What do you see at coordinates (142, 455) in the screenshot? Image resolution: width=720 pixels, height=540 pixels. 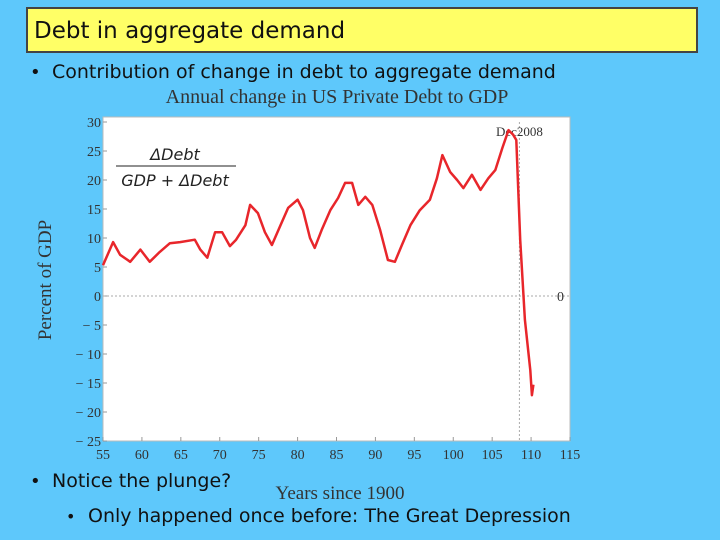 I see `x-tick-label: 60` at bounding box center [142, 455].